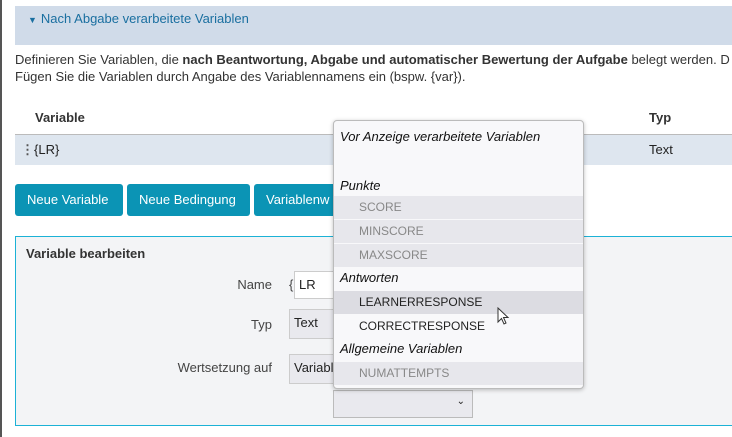 The height and width of the screenshot is (437, 732). I want to click on group-label: Antworten, so click(369, 277).